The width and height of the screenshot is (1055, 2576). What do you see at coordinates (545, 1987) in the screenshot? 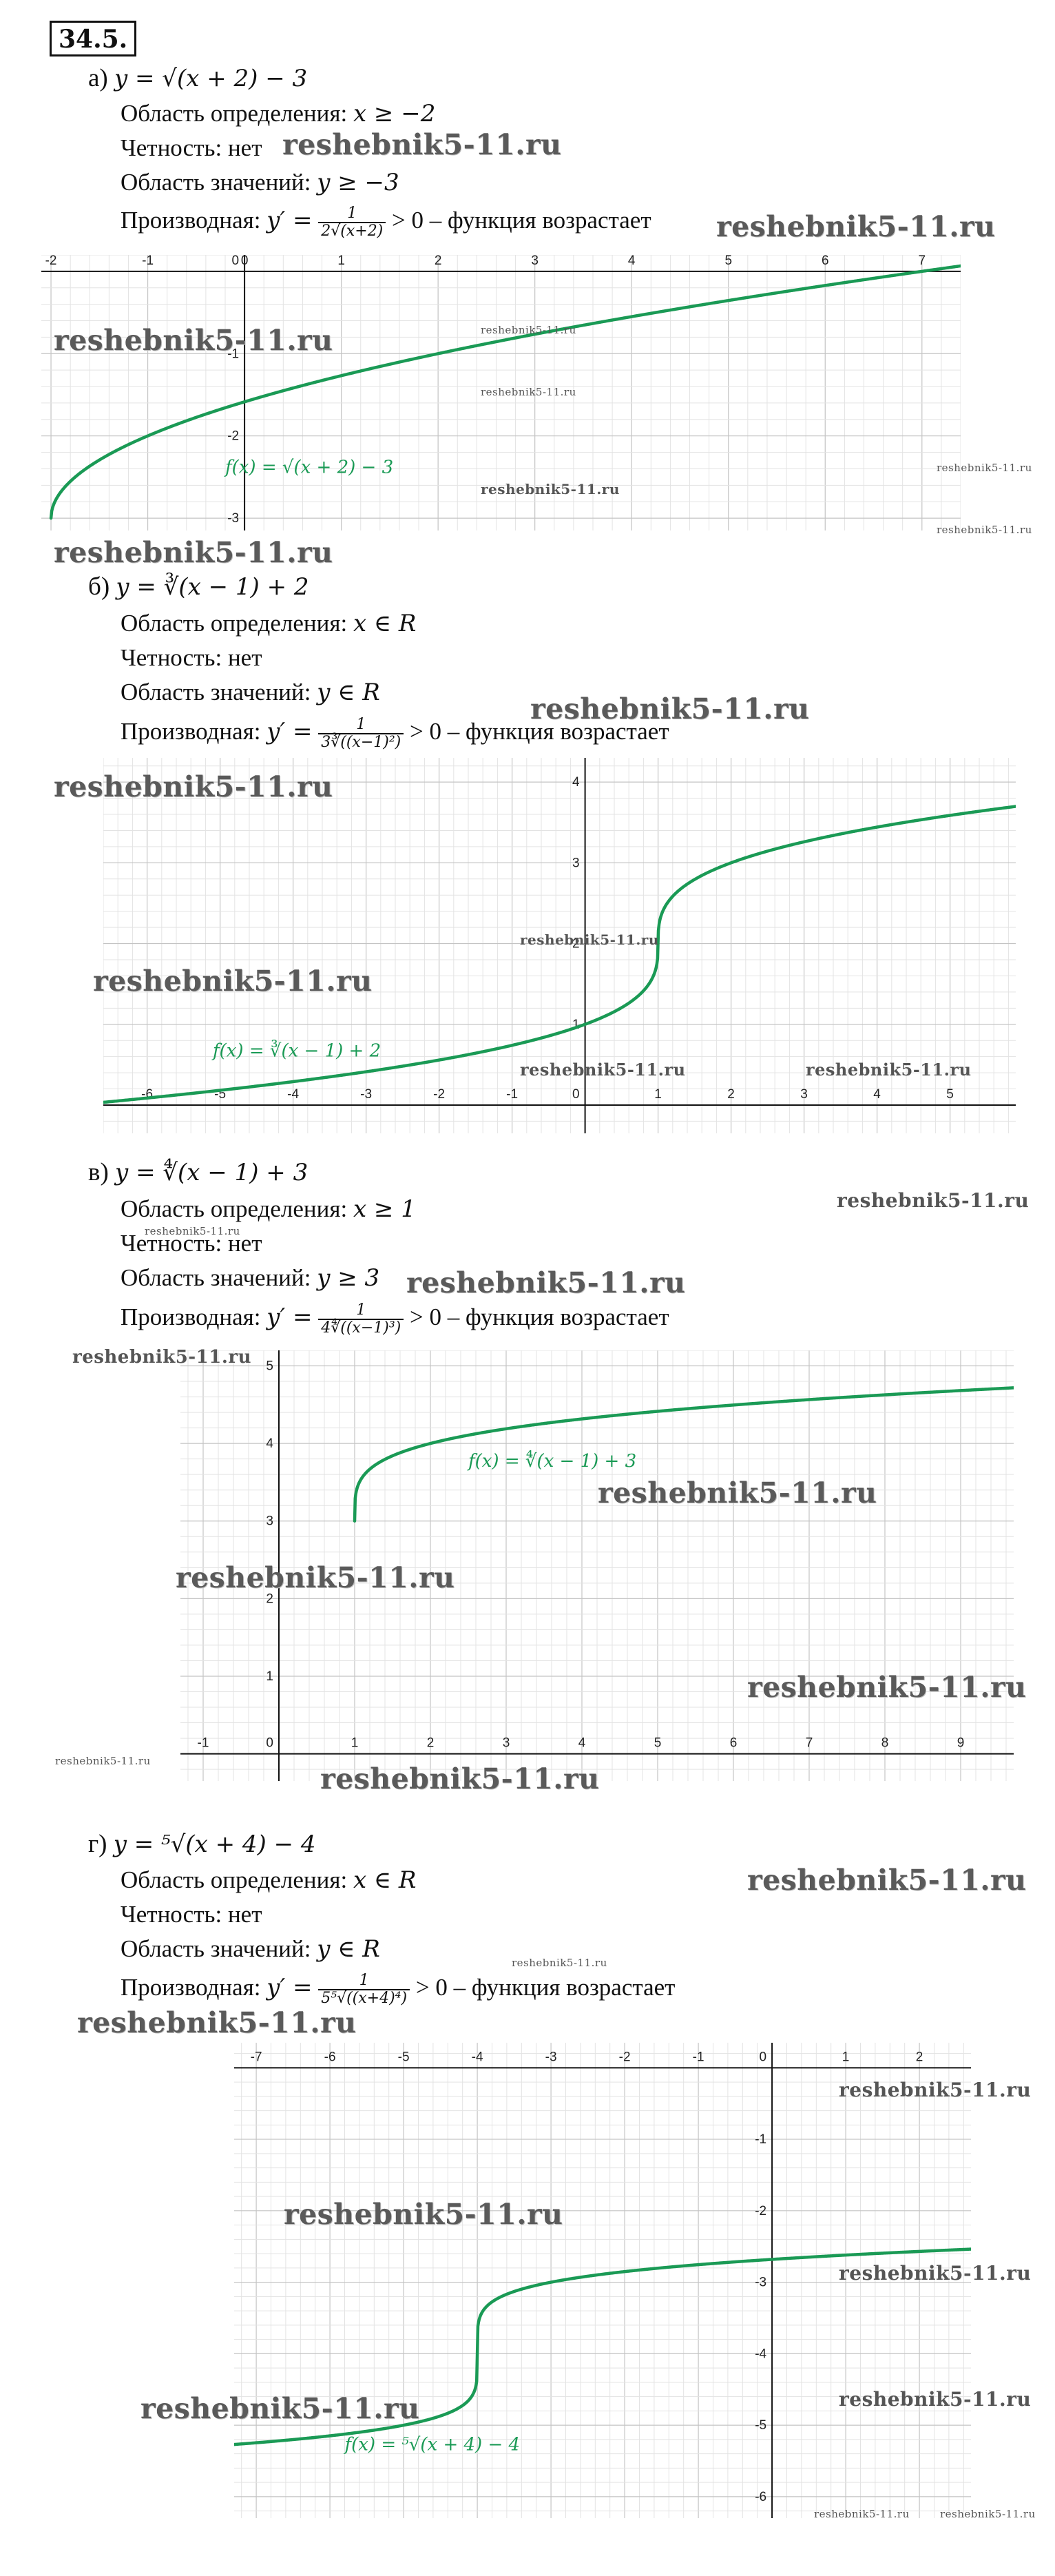
I see `section-d-derivative-tail: > 0 – функция возрастает` at bounding box center [545, 1987].